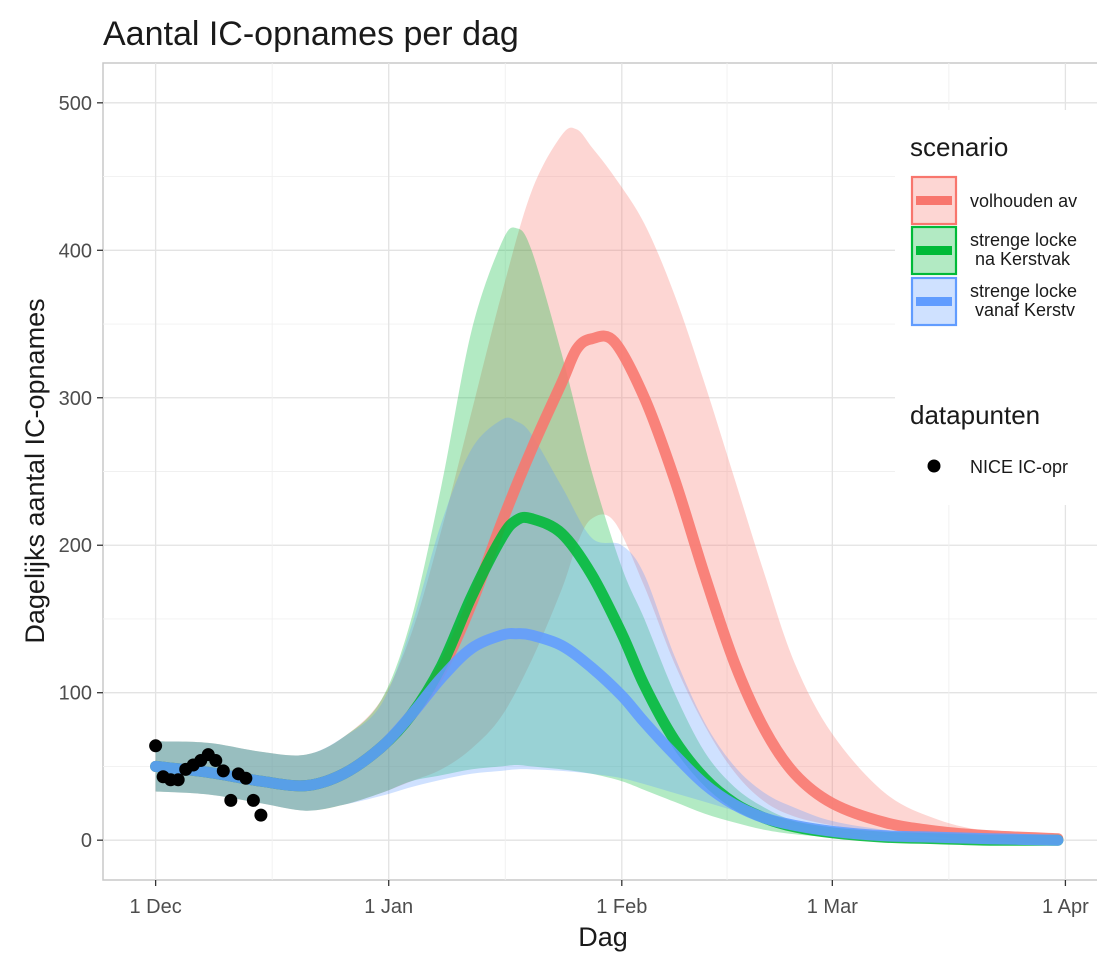  What do you see at coordinates (311, 34) in the screenshot?
I see `chart-title: Aantal IC-opnames per dag` at bounding box center [311, 34].